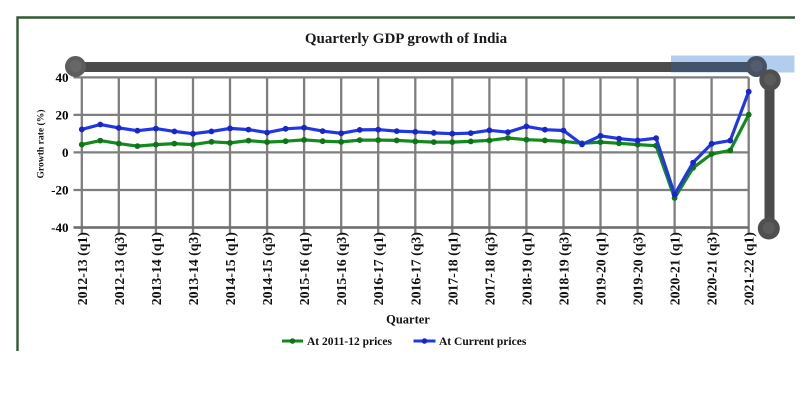 The image size is (800, 408). Describe the element at coordinates (65, 152) in the screenshot. I see `svg-text: 0` at that location.